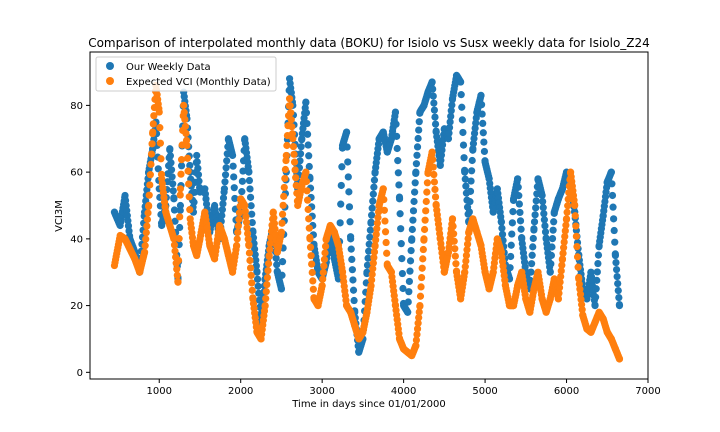 The image size is (720, 432). What do you see at coordinates (76, 173) in the screenshot?
I see `y-tick-label: 60` at bounding box center [76, 173].